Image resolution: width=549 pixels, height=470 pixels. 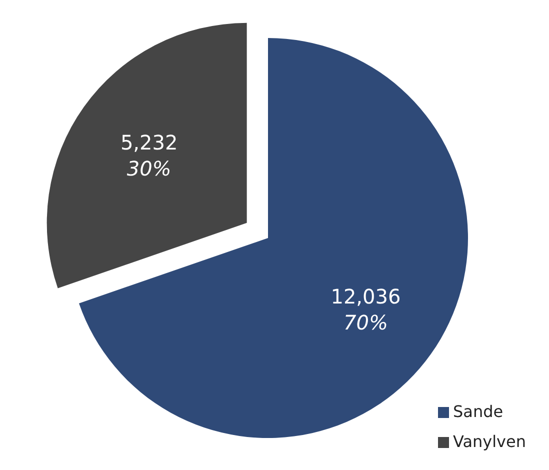 I want to click on legend-label: Vanylven, so click(x=489, y=441).